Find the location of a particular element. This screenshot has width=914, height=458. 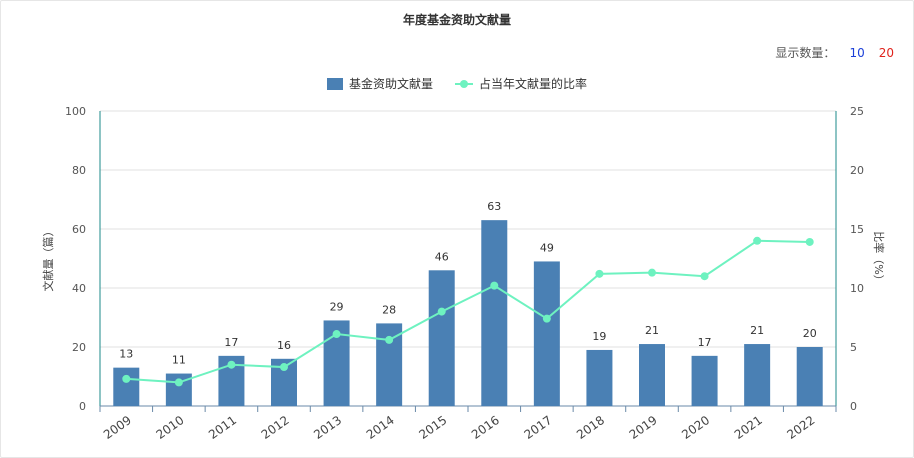

y-tick-label: 60 is located at coordinates (79, 229).